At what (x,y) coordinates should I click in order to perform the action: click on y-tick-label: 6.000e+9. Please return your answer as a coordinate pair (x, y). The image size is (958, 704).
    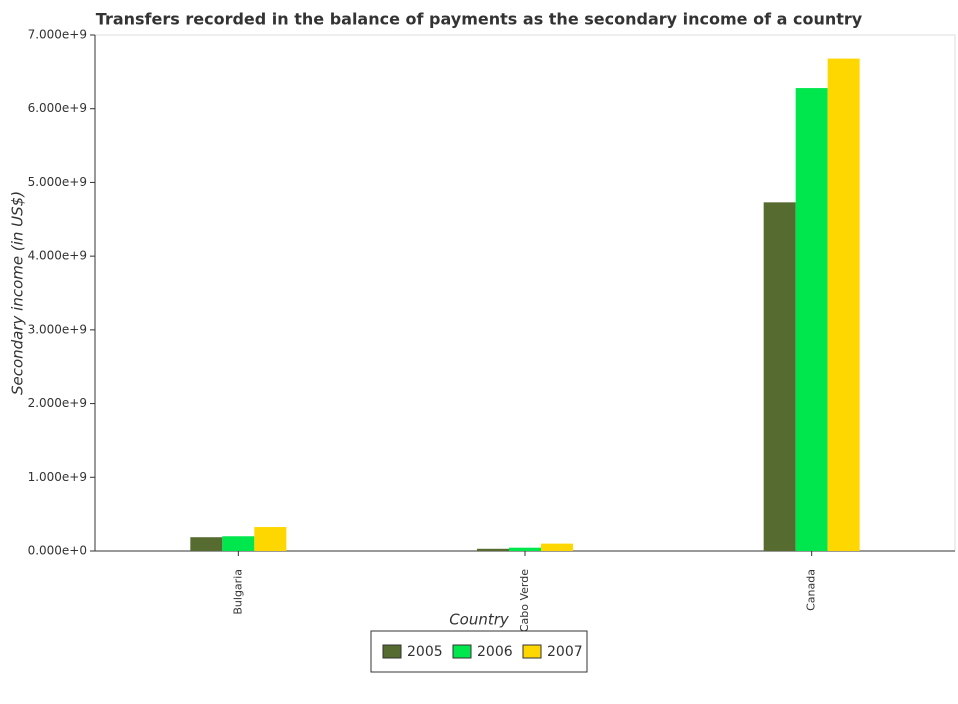
    Looking at the image, I should click on (57, 108).